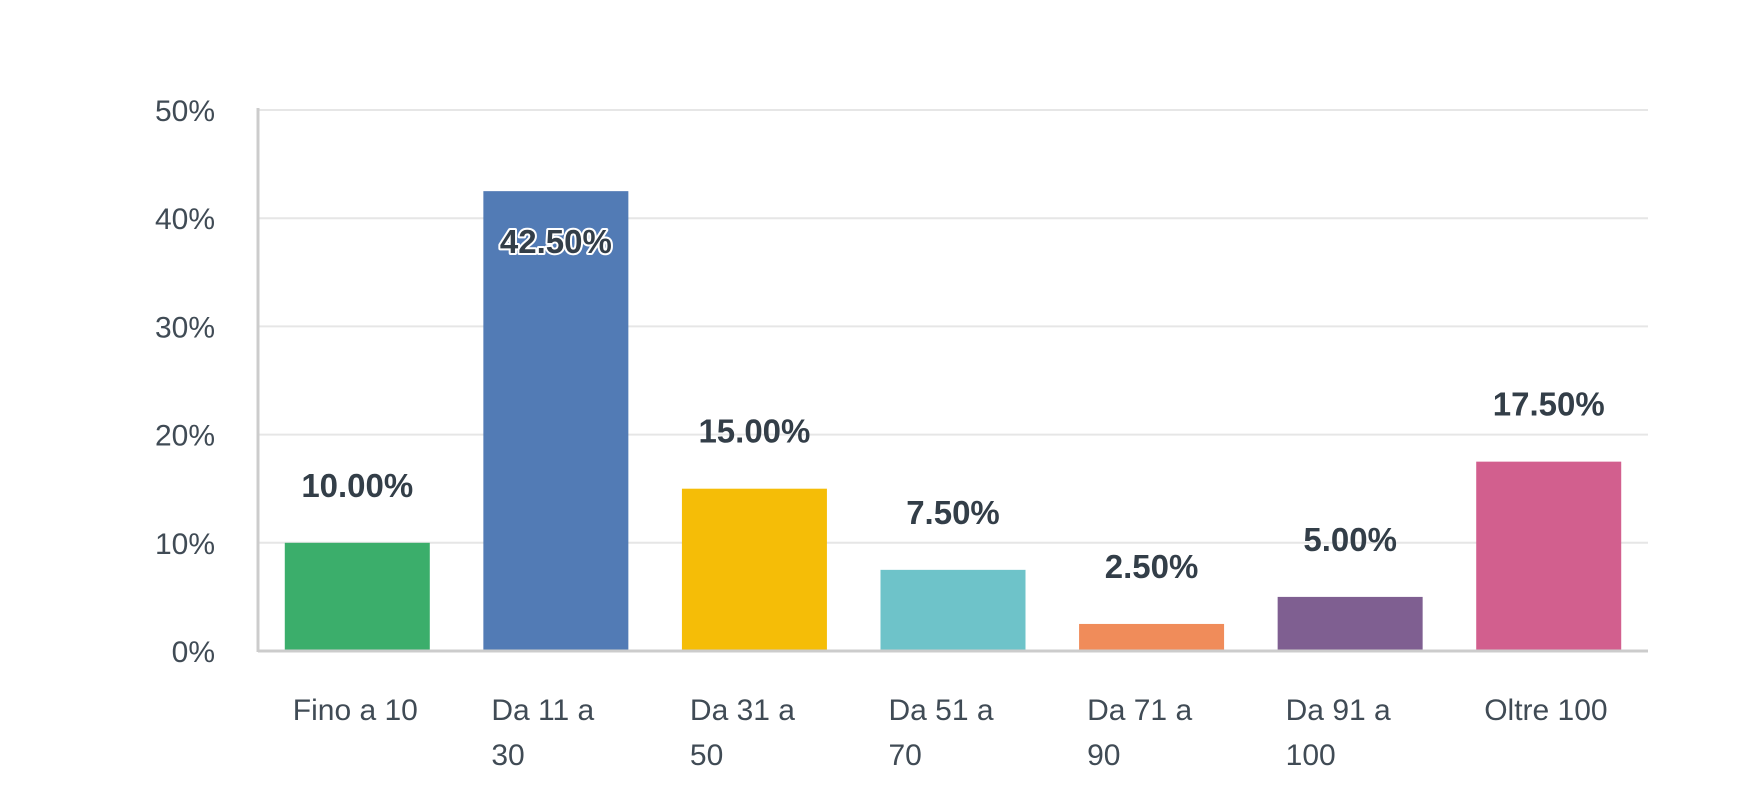 This screenshot has height=798, width=1747. I want to click on data-label: 42.50%, so click(556, 241).